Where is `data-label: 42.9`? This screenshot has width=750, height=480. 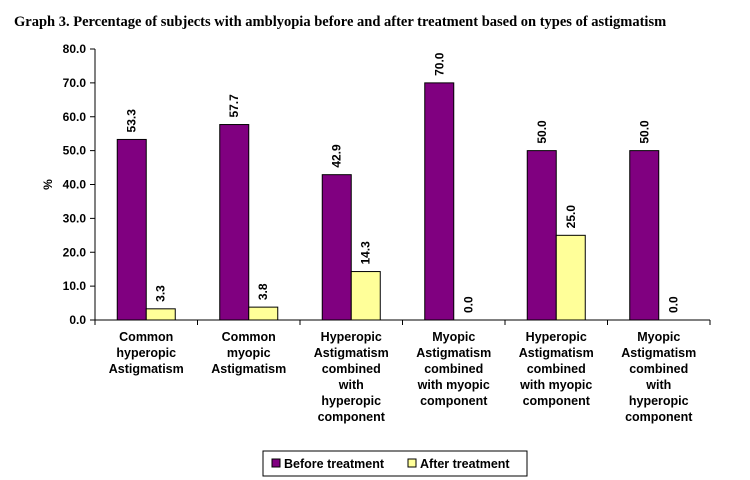 data-label: 42.9 is located at coordinates (337, 156).